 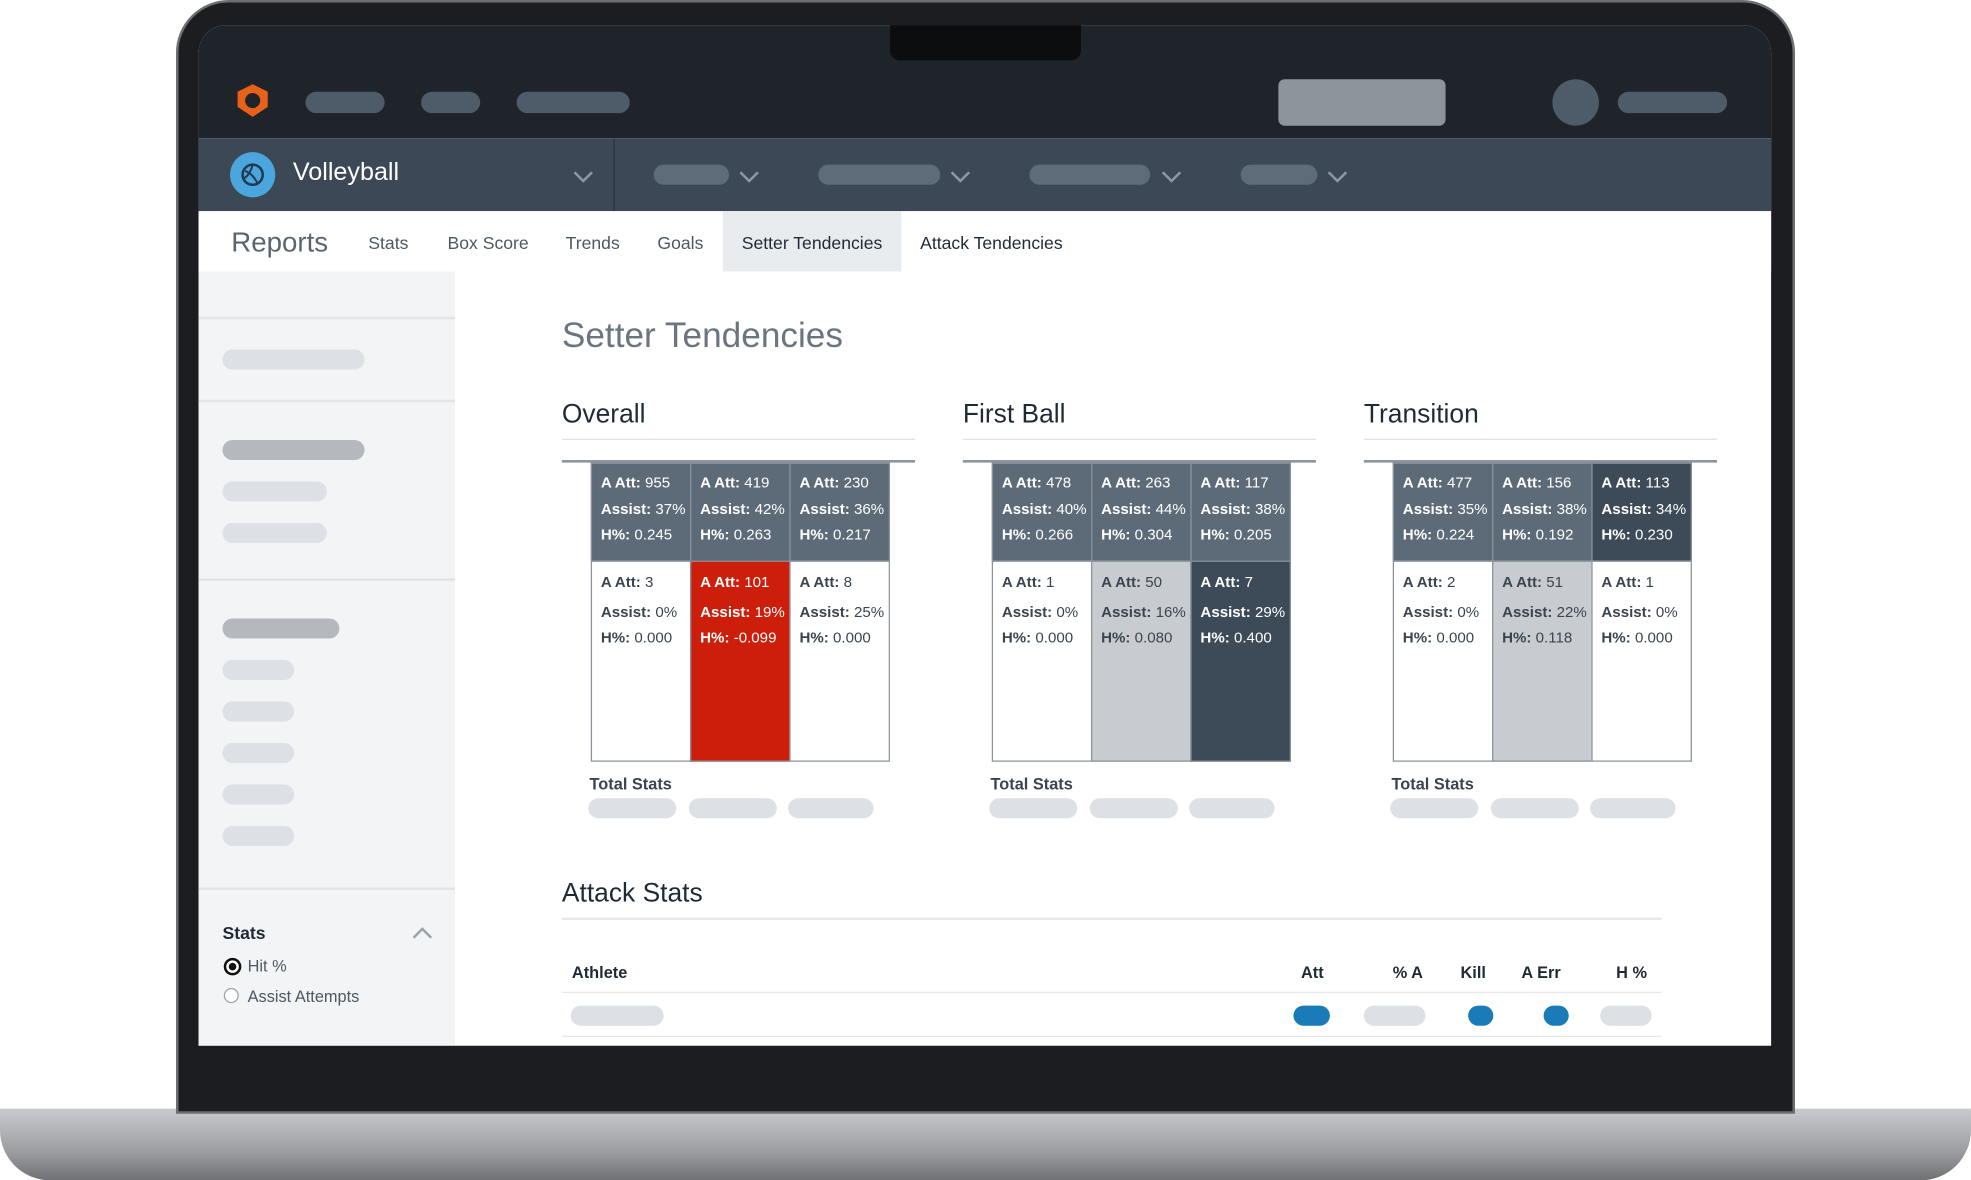 I want to click on cell-line: A Att: 955, so click(x=635, y=483).